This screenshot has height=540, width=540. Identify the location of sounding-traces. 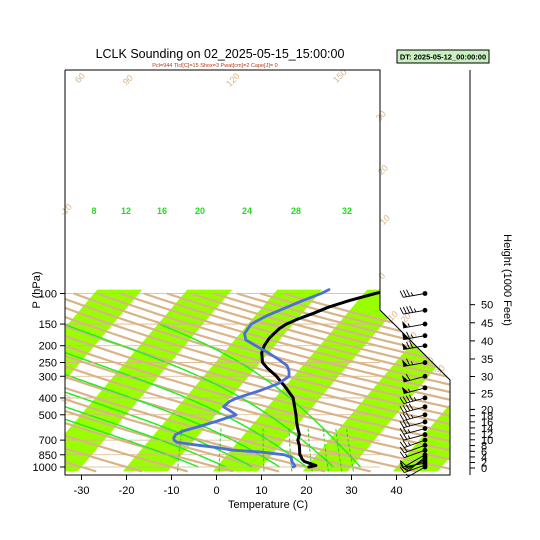
(276, 378).